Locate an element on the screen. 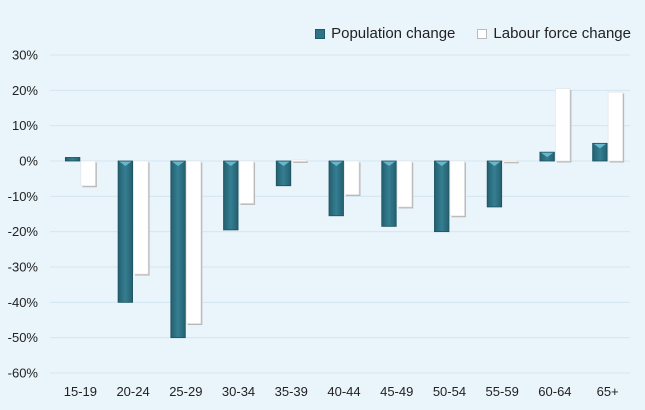 The image size is (645, 410). x-tick-label: 60-64 is located at coordinates (554, 391).